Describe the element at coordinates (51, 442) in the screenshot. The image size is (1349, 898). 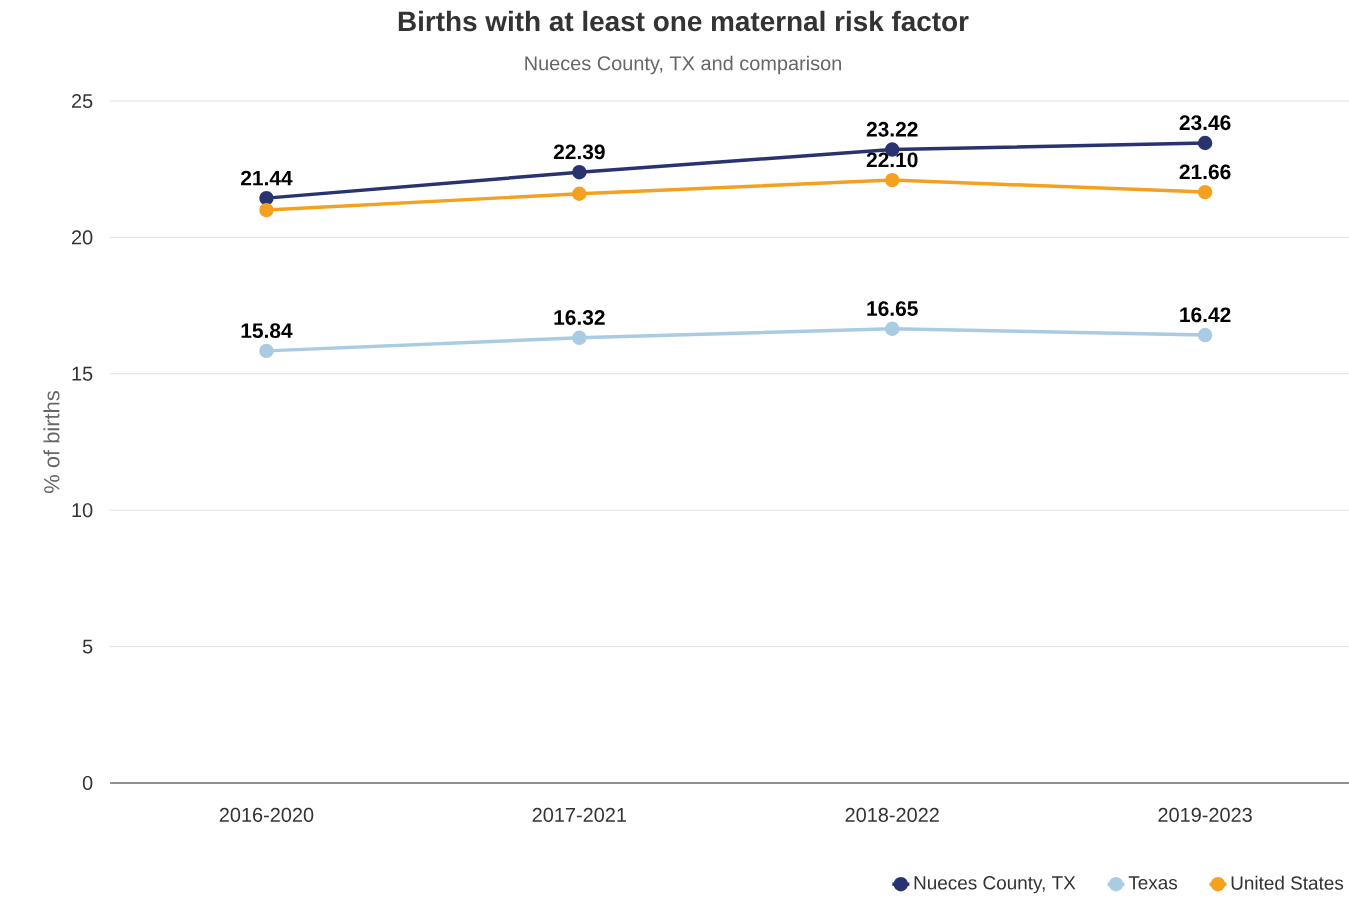
I see `y-axis-title: % of births` at that location.